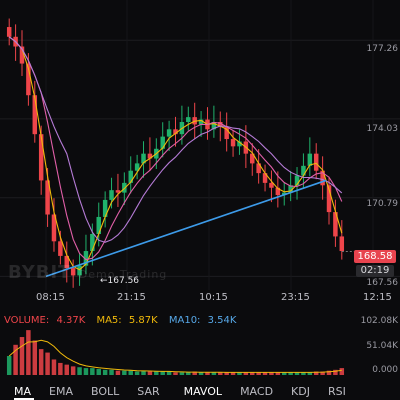 Image resolution: width=400 pixels, height=400 pixels. Describe the element at coordinates (336, 391) in the screenshot. I see `tab-rsi: RSI` at that location.